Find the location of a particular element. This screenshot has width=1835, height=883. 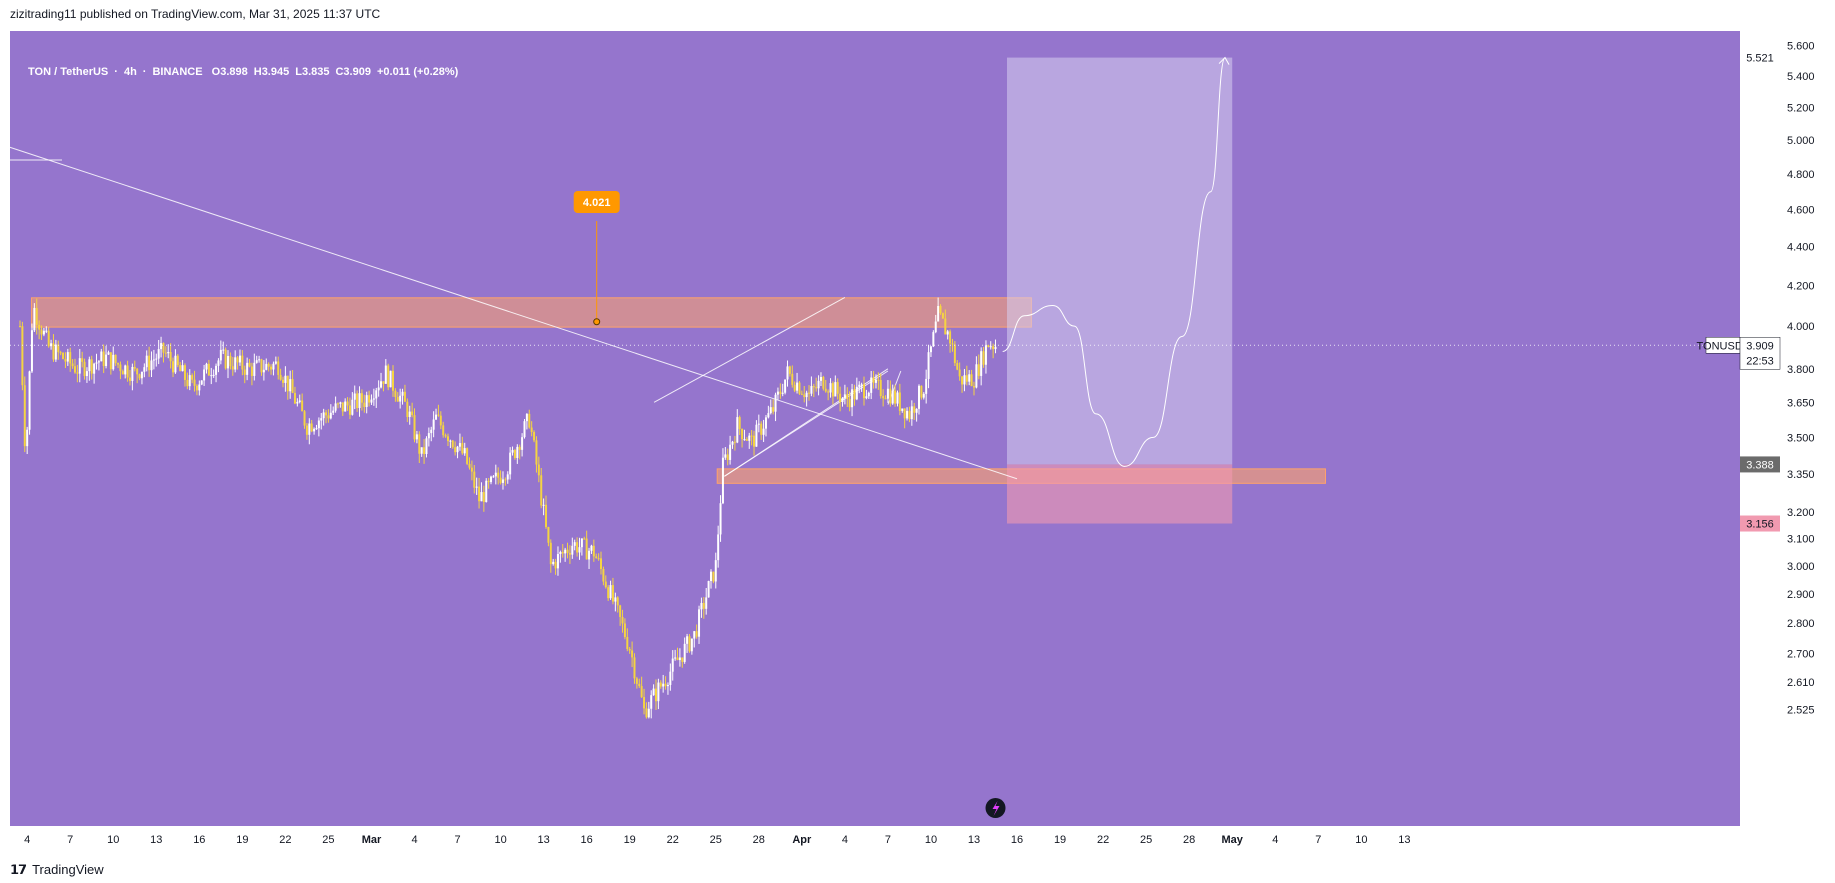

stop-tag-box is located at coordinates (1760, 523).